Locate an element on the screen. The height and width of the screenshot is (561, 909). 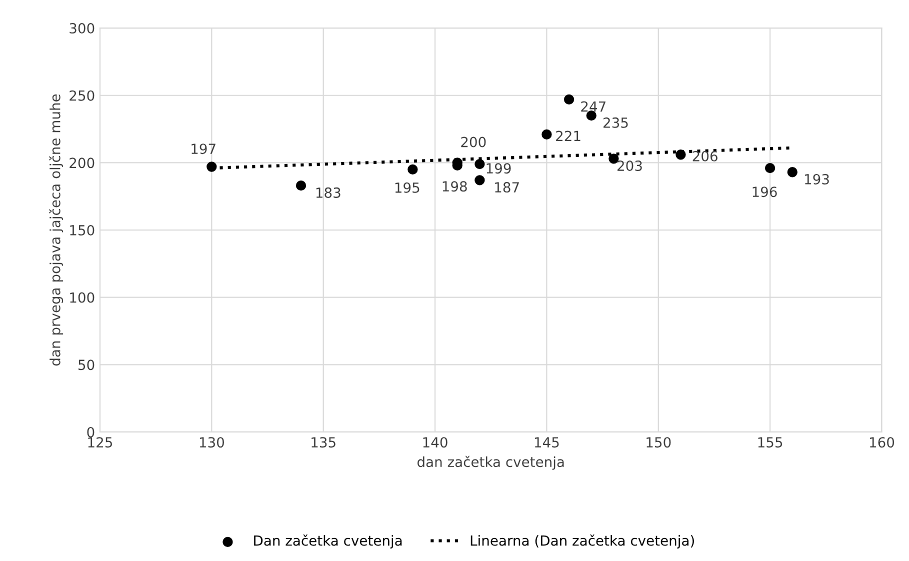
x-tick-label: 140 is located at coordinates (435, 442).